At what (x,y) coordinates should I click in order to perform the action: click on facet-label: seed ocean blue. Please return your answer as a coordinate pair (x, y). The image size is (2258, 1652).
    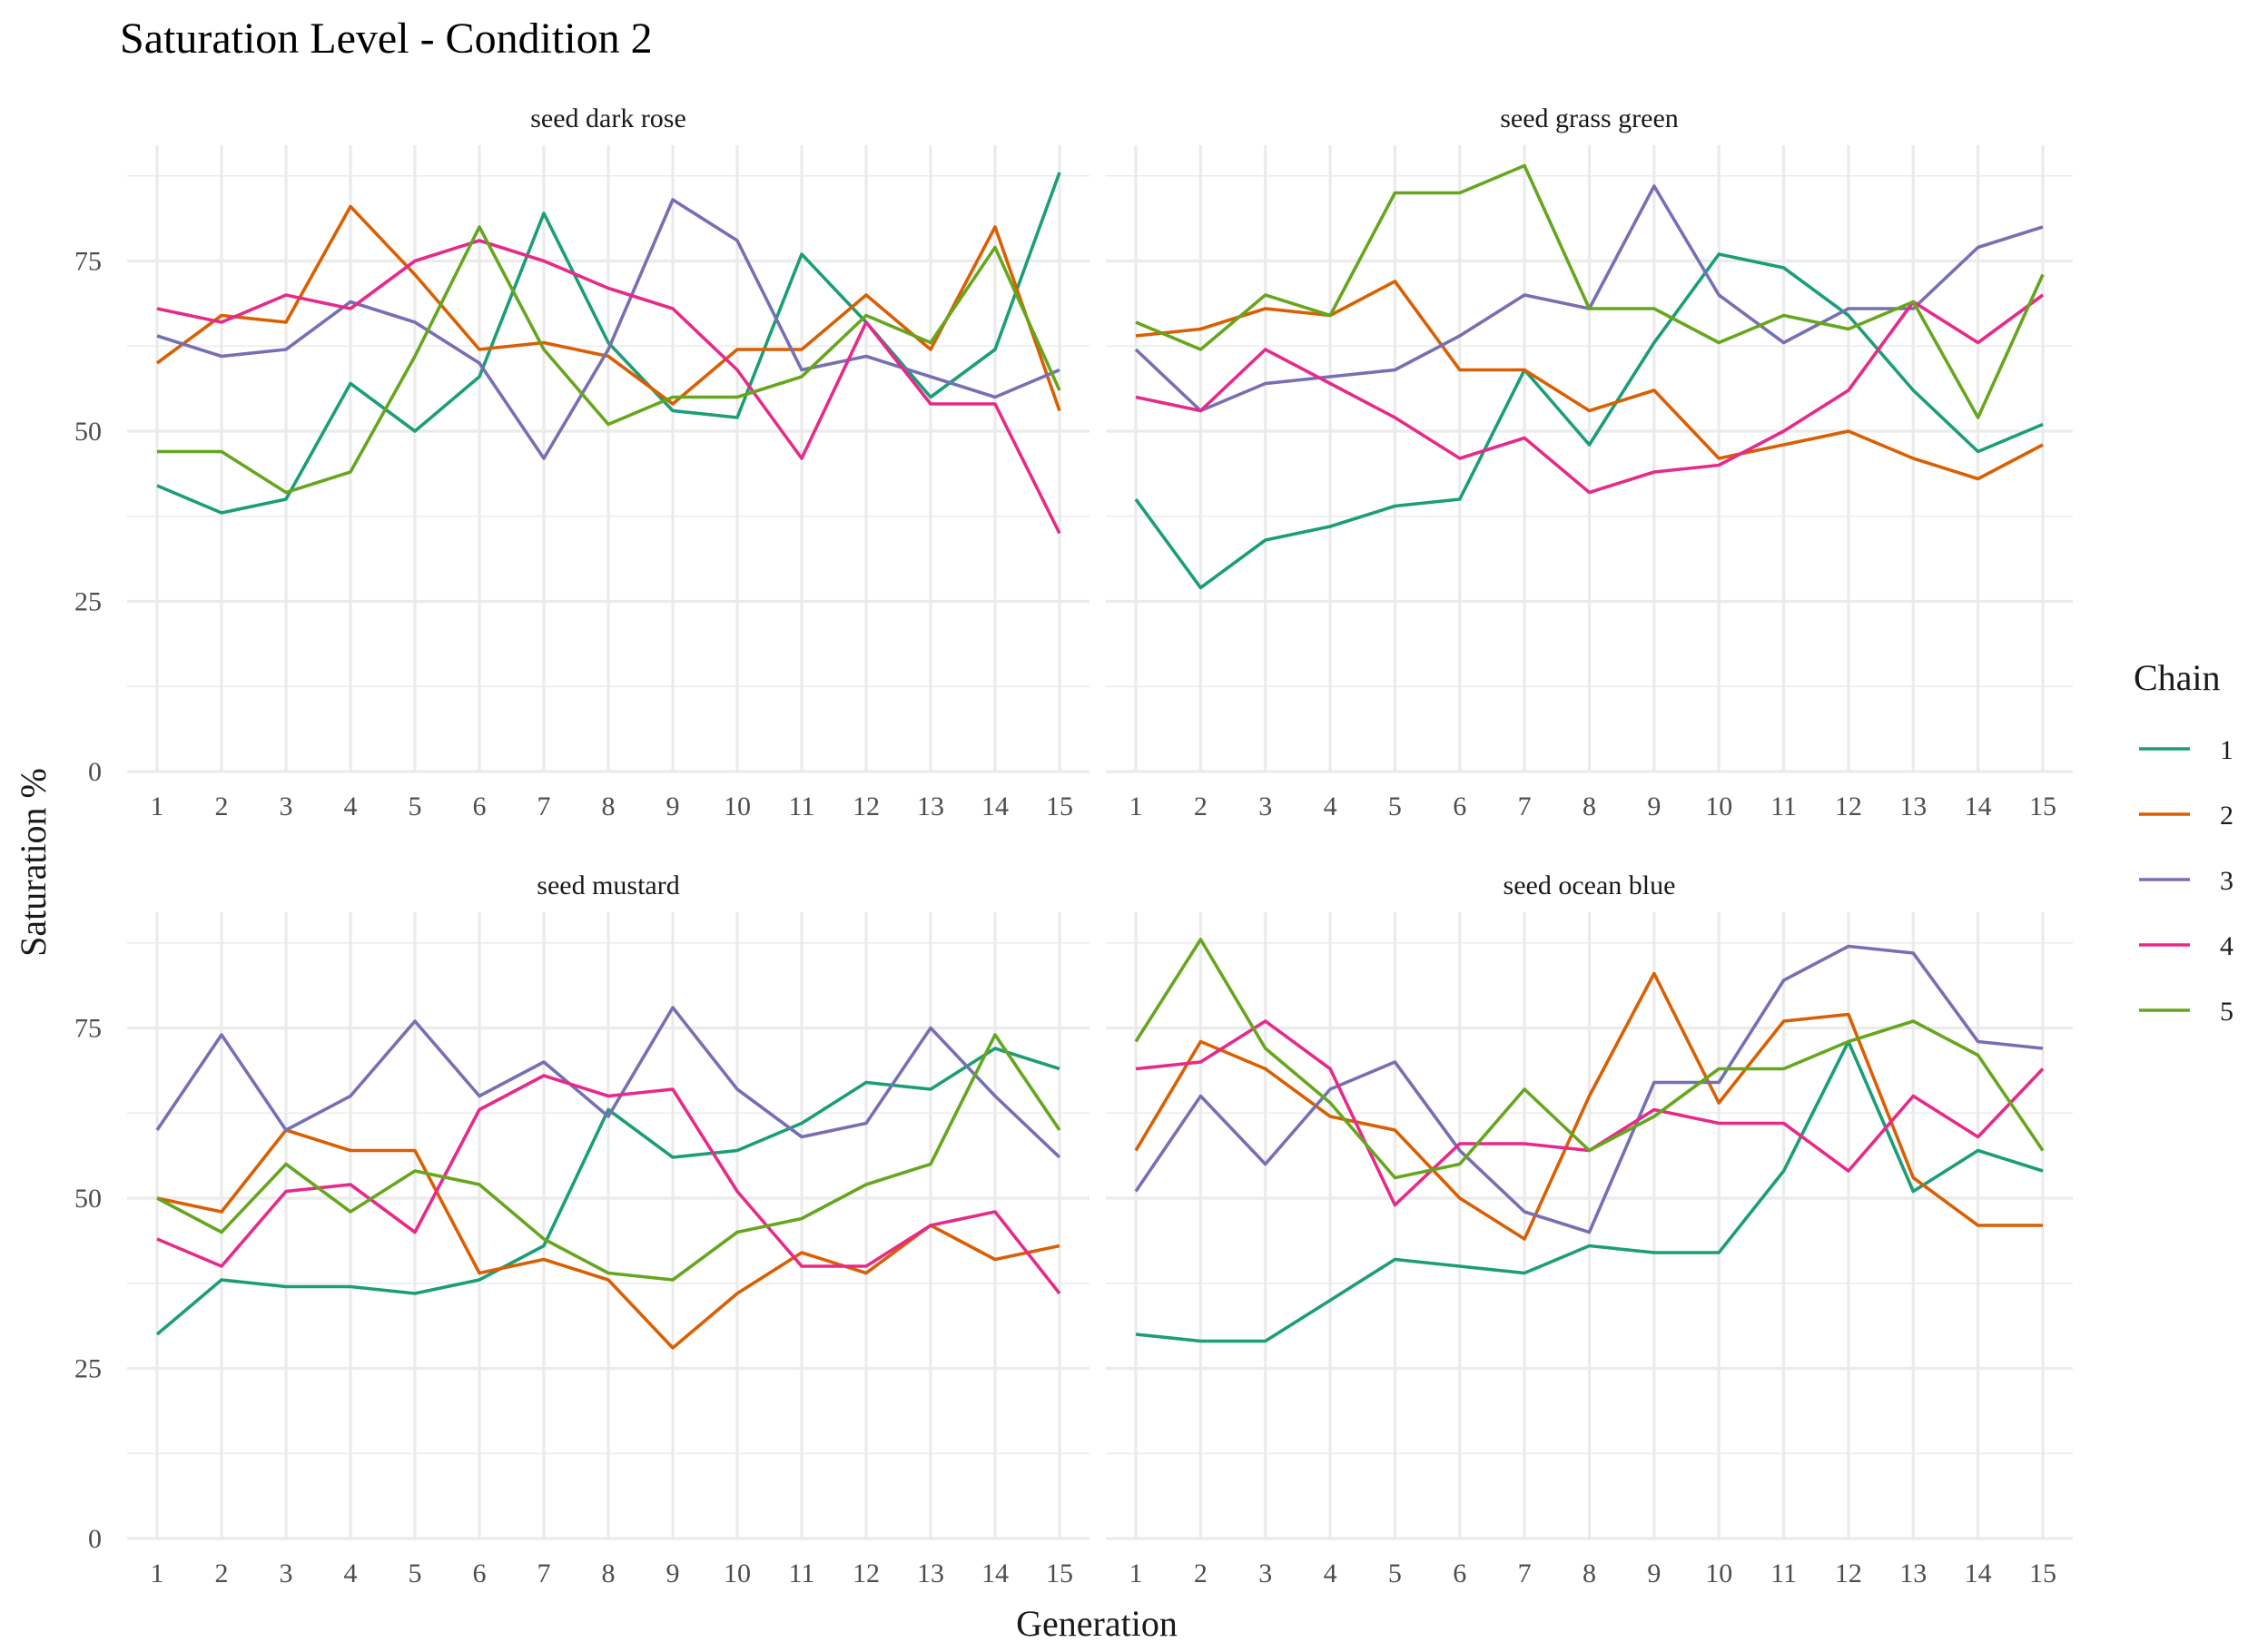
    Looking at the image, I should click on (1590, 885).